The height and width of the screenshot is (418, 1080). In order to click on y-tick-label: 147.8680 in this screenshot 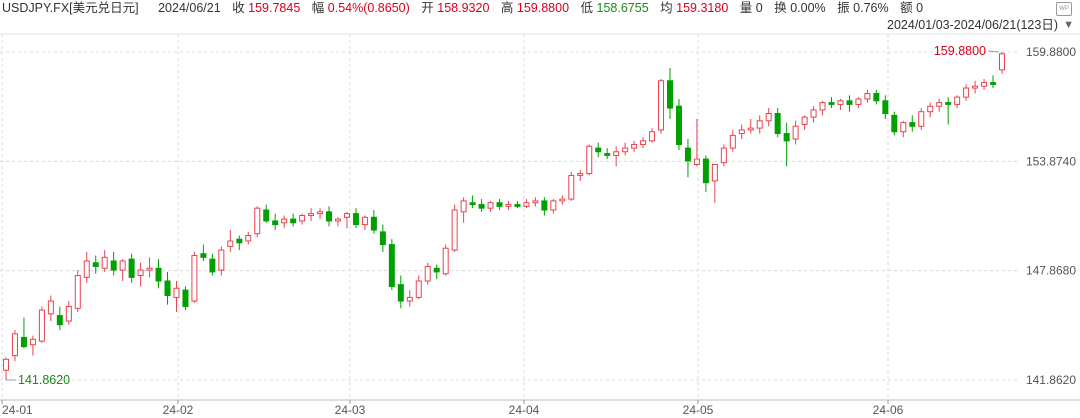, I will do `click(1051, 271)`.